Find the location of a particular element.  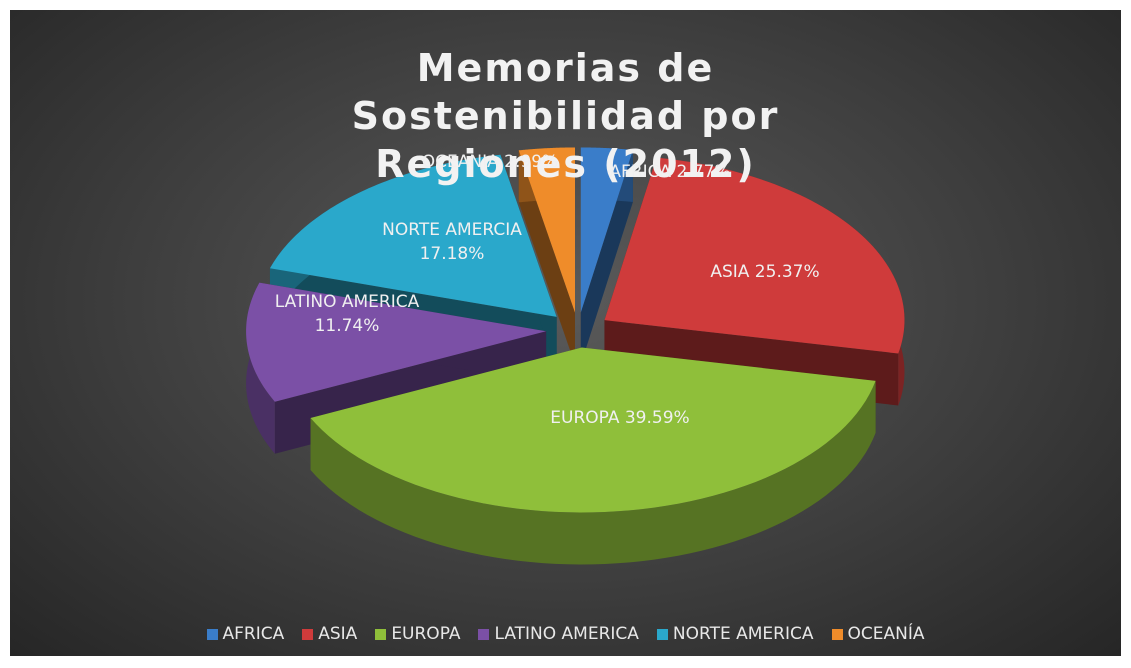

legend-item: OCEANÍA is located at coordinates (878, 634).